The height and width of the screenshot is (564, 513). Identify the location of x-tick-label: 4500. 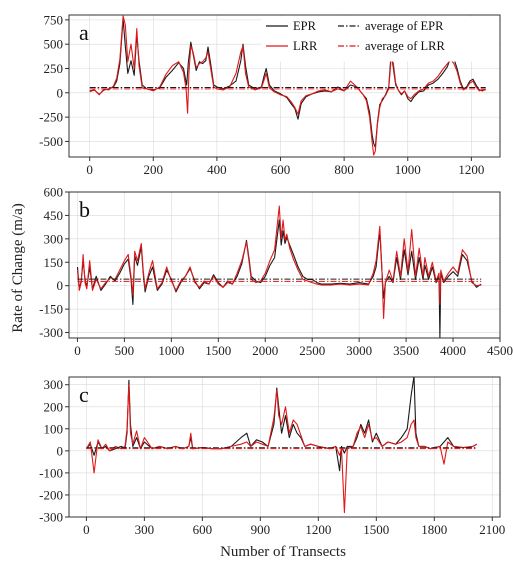
(500, 350).